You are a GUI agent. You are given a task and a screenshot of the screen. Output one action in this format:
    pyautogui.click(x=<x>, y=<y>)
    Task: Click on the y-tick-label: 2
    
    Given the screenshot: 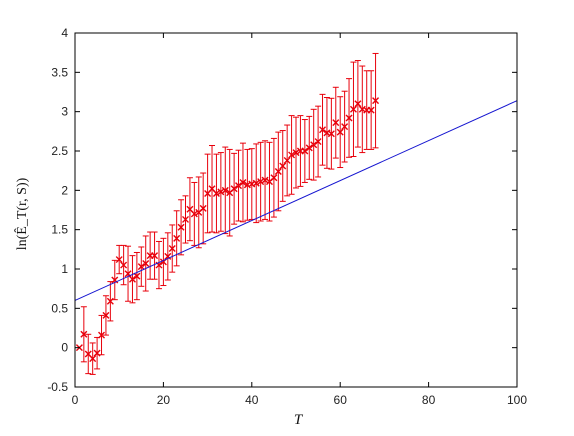 What is the action you would take?
    pyautogui.click(x=64, y=190)
    